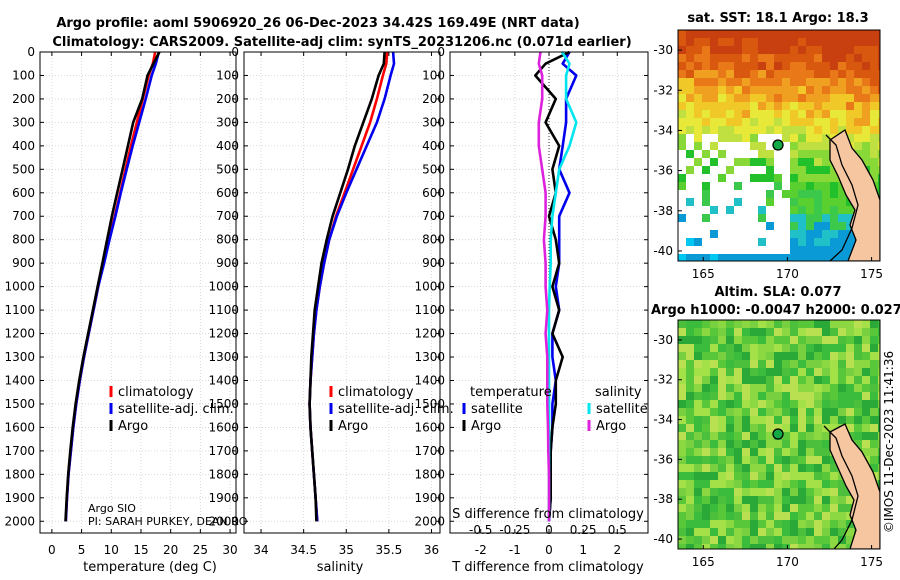 This screenshot has height=580, width=900. What do you see at coordinates (23, 240) in the screenshot?
I see `y-tick-label: 800` at bounding box center [23, 240].